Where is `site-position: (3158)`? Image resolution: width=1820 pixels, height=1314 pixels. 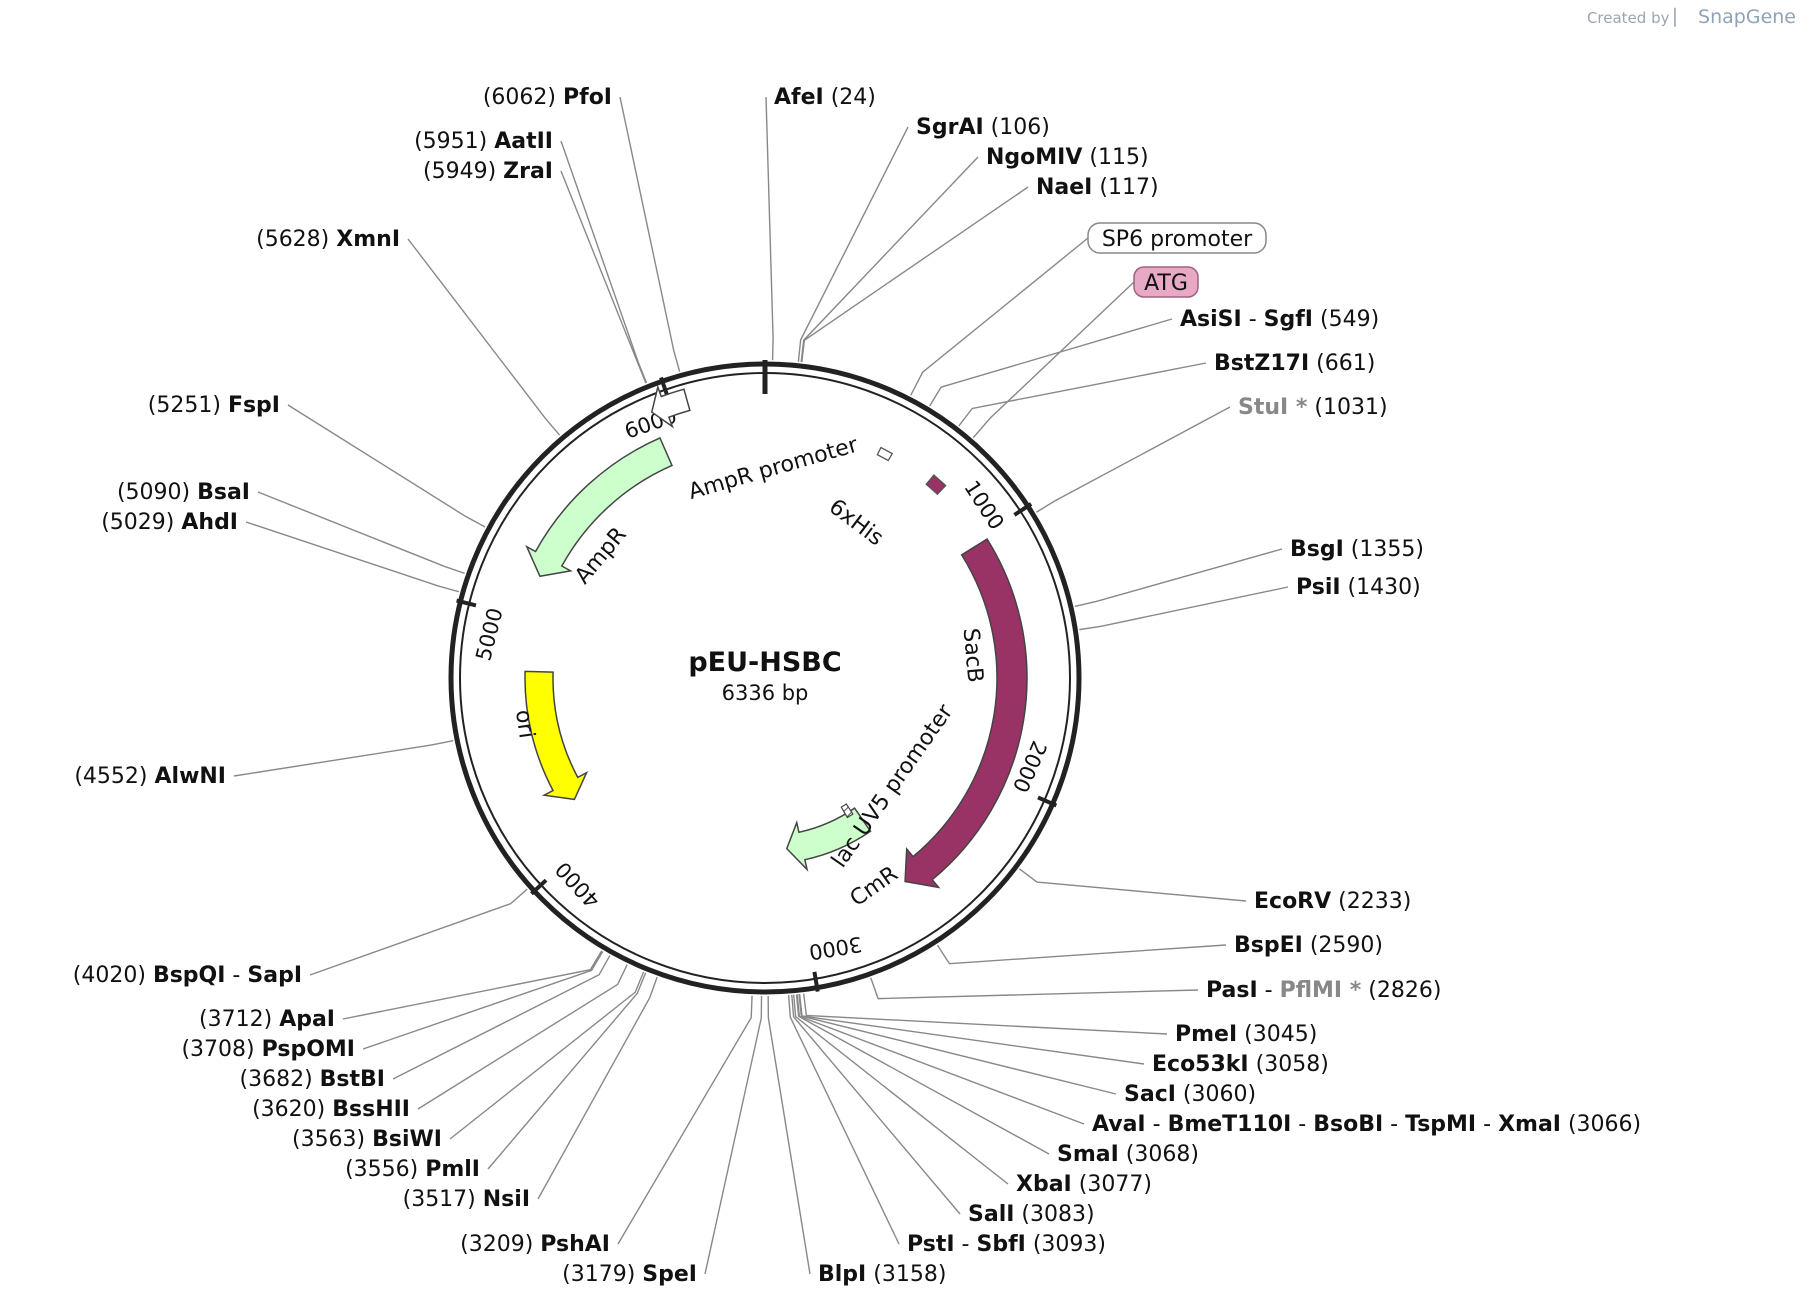 site-position: (3158) is located at coordinates (906, 1274).